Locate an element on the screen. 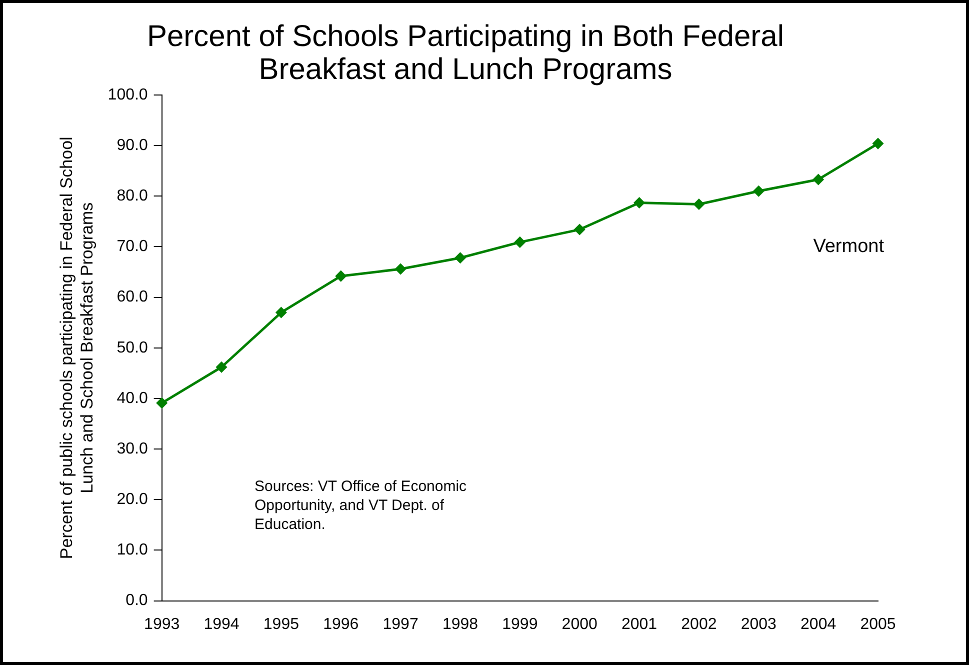  x-tick-label: 2002 is located at coordinates (699, 624).